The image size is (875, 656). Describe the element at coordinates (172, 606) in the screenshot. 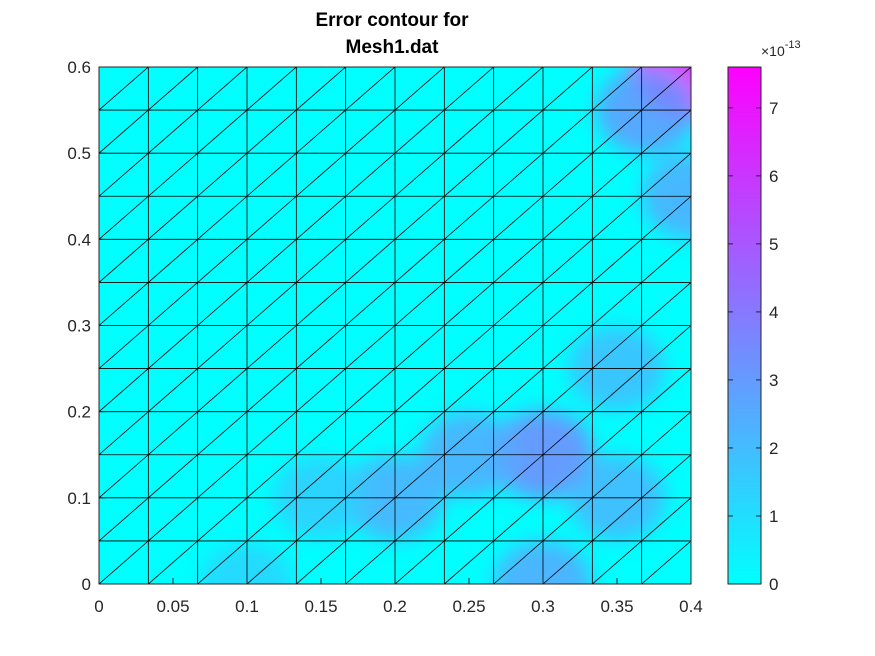

I see `x-tick-label: 0.05` at that location.